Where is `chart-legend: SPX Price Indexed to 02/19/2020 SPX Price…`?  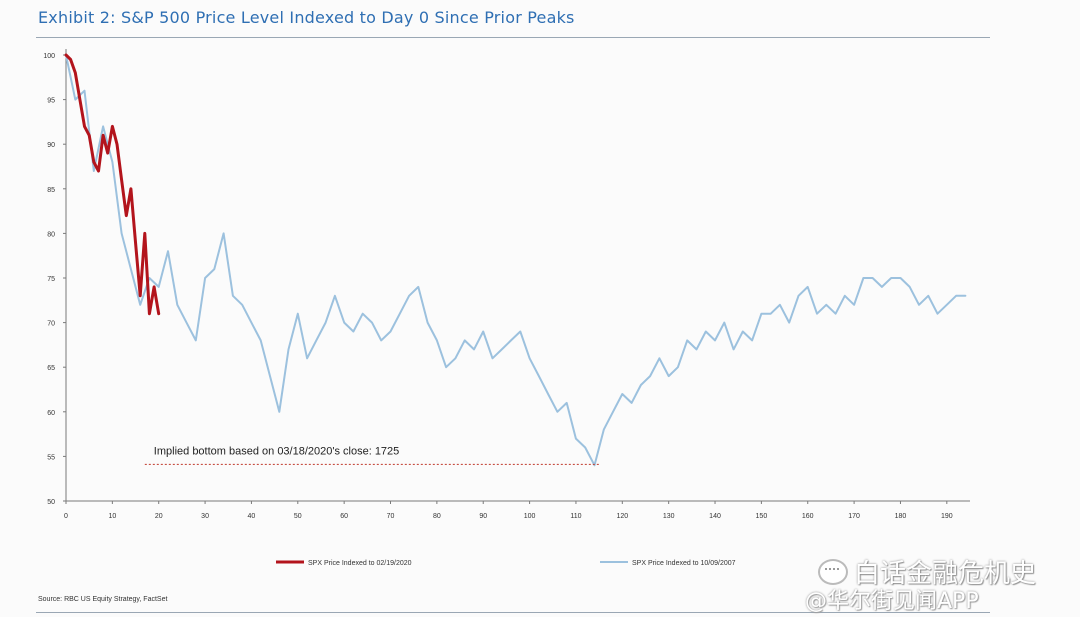
chart-legend: SPX Price Indexed to 02/19/2020 SPX Price… is located at coordinates (506, 563).